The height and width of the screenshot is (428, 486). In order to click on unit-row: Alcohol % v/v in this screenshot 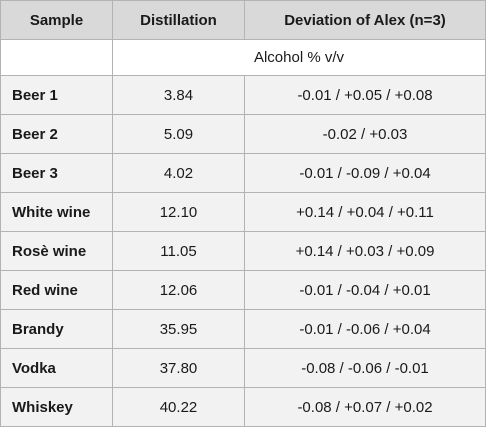, I will do `click(243, 57)`.